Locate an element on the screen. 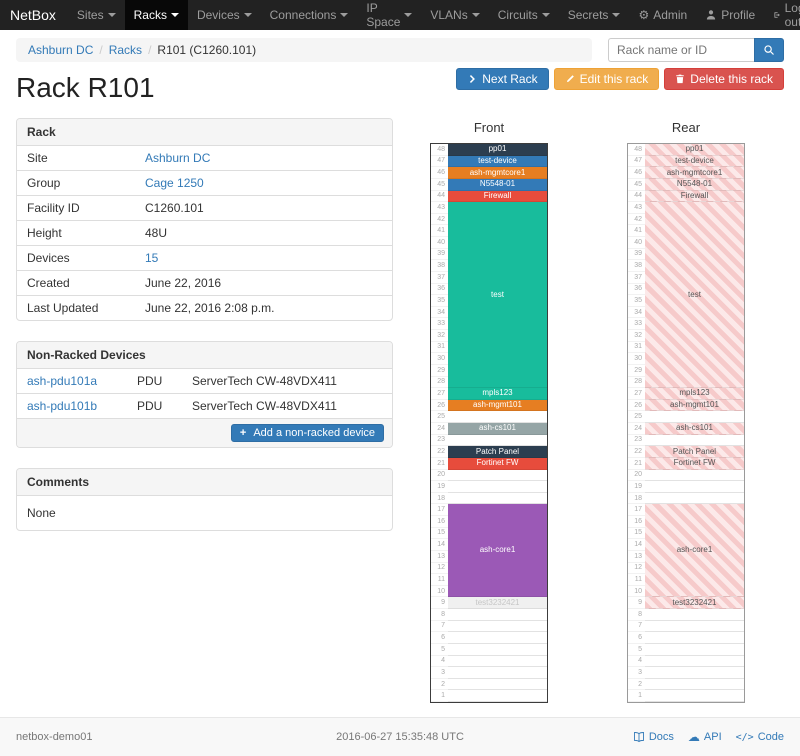 The width and height of the screenshot is (800, 756). nav-item-vlans: VLANs is located at coordinates (454, 15).